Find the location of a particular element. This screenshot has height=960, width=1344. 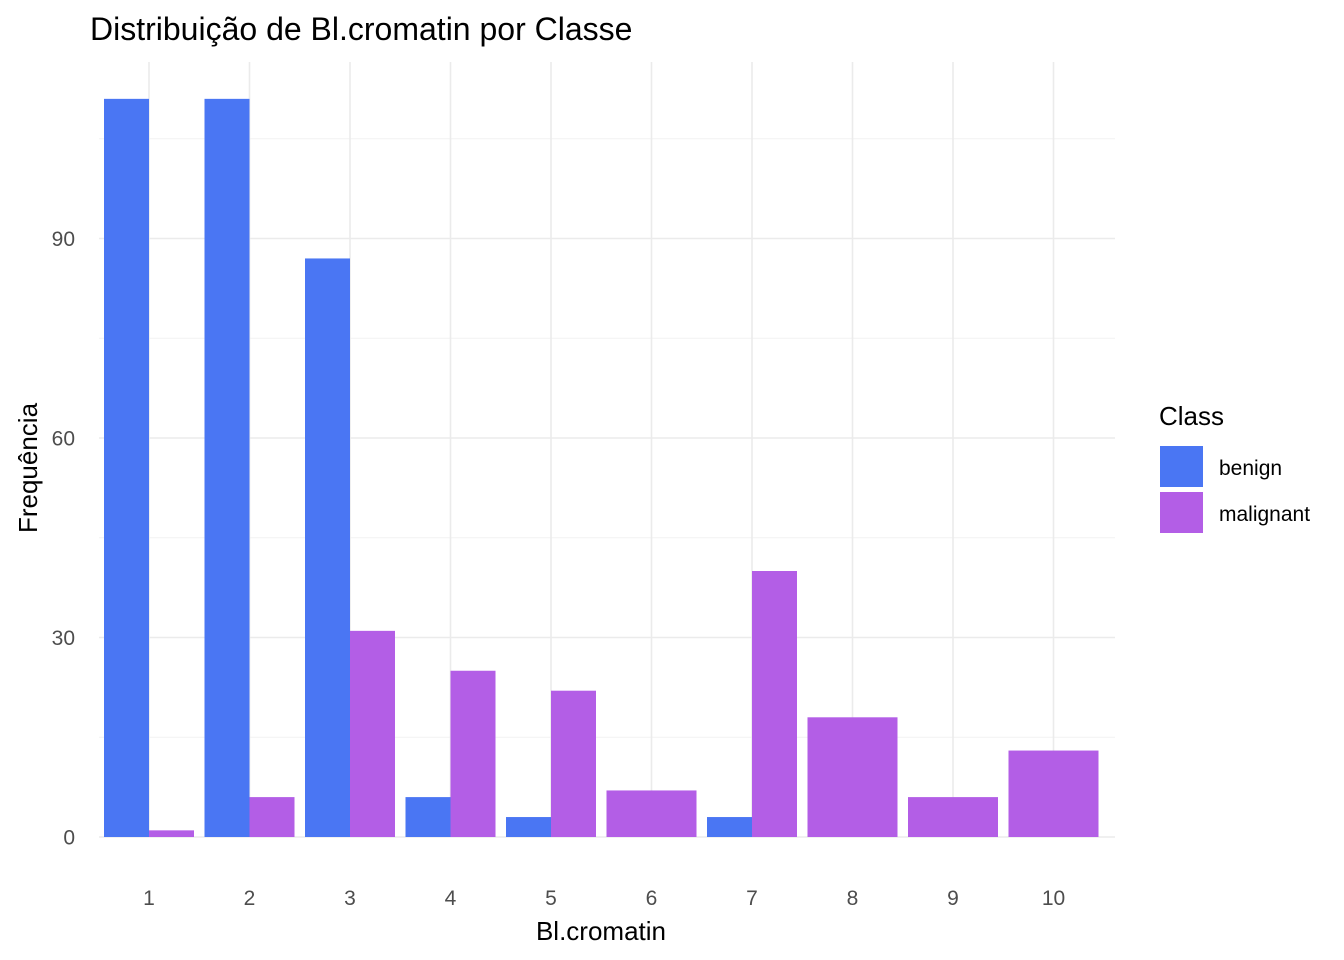

x-tick-label: 5 is located at coordinates (551, 898).